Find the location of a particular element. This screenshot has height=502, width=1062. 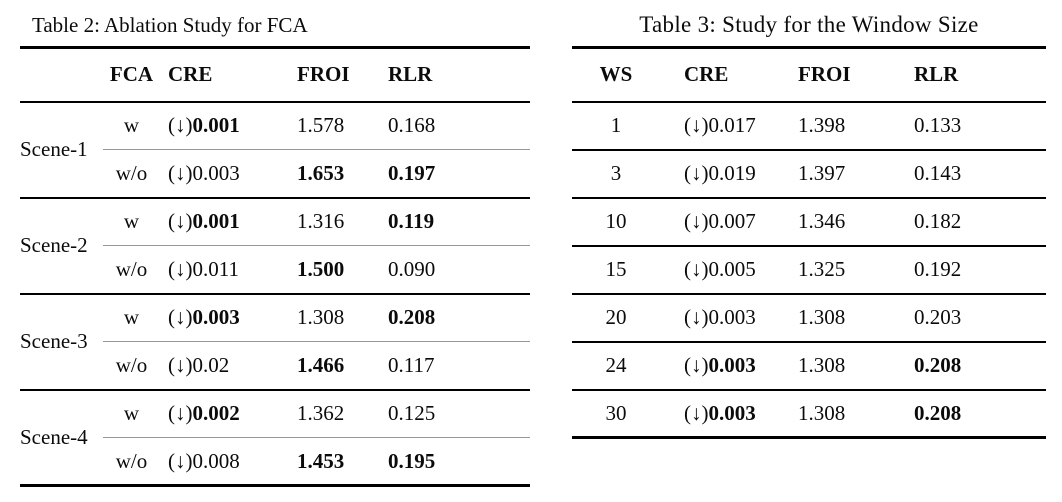

rlr-cell: 0.090 is located at coordinates (412, 268).